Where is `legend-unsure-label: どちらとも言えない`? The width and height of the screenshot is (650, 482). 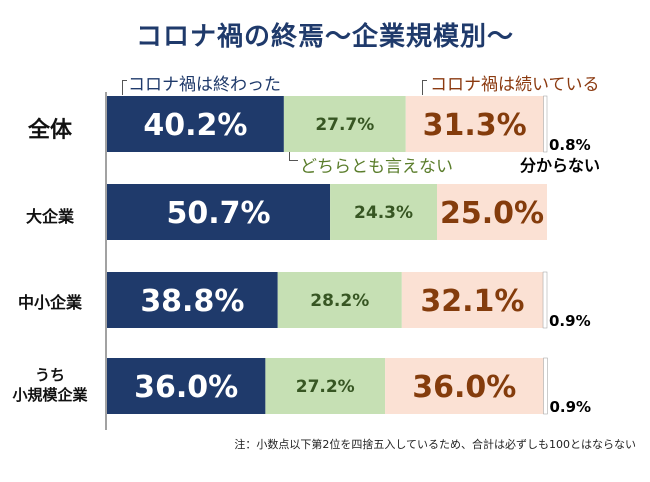 legend-unsure-label: どちらとも言えない is located at coordinates (376, 167).